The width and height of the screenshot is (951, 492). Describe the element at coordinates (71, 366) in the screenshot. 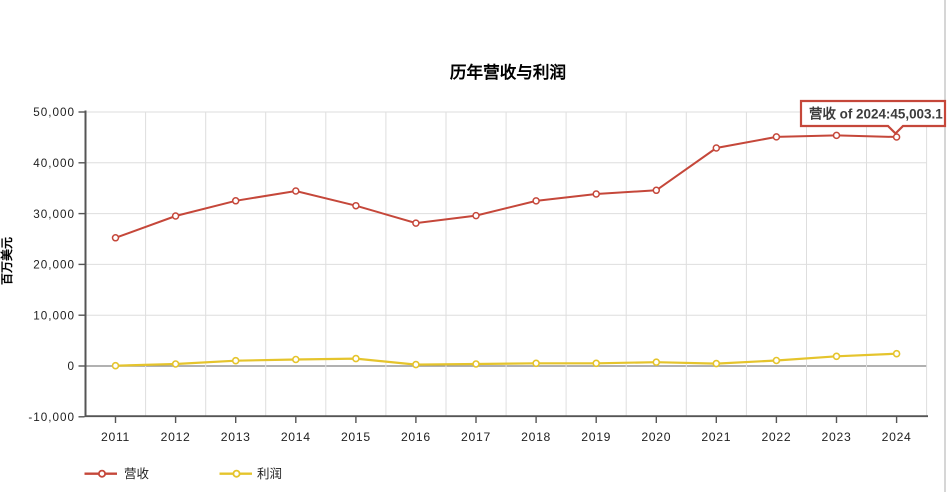

I see `svg-text: 0` at that location.